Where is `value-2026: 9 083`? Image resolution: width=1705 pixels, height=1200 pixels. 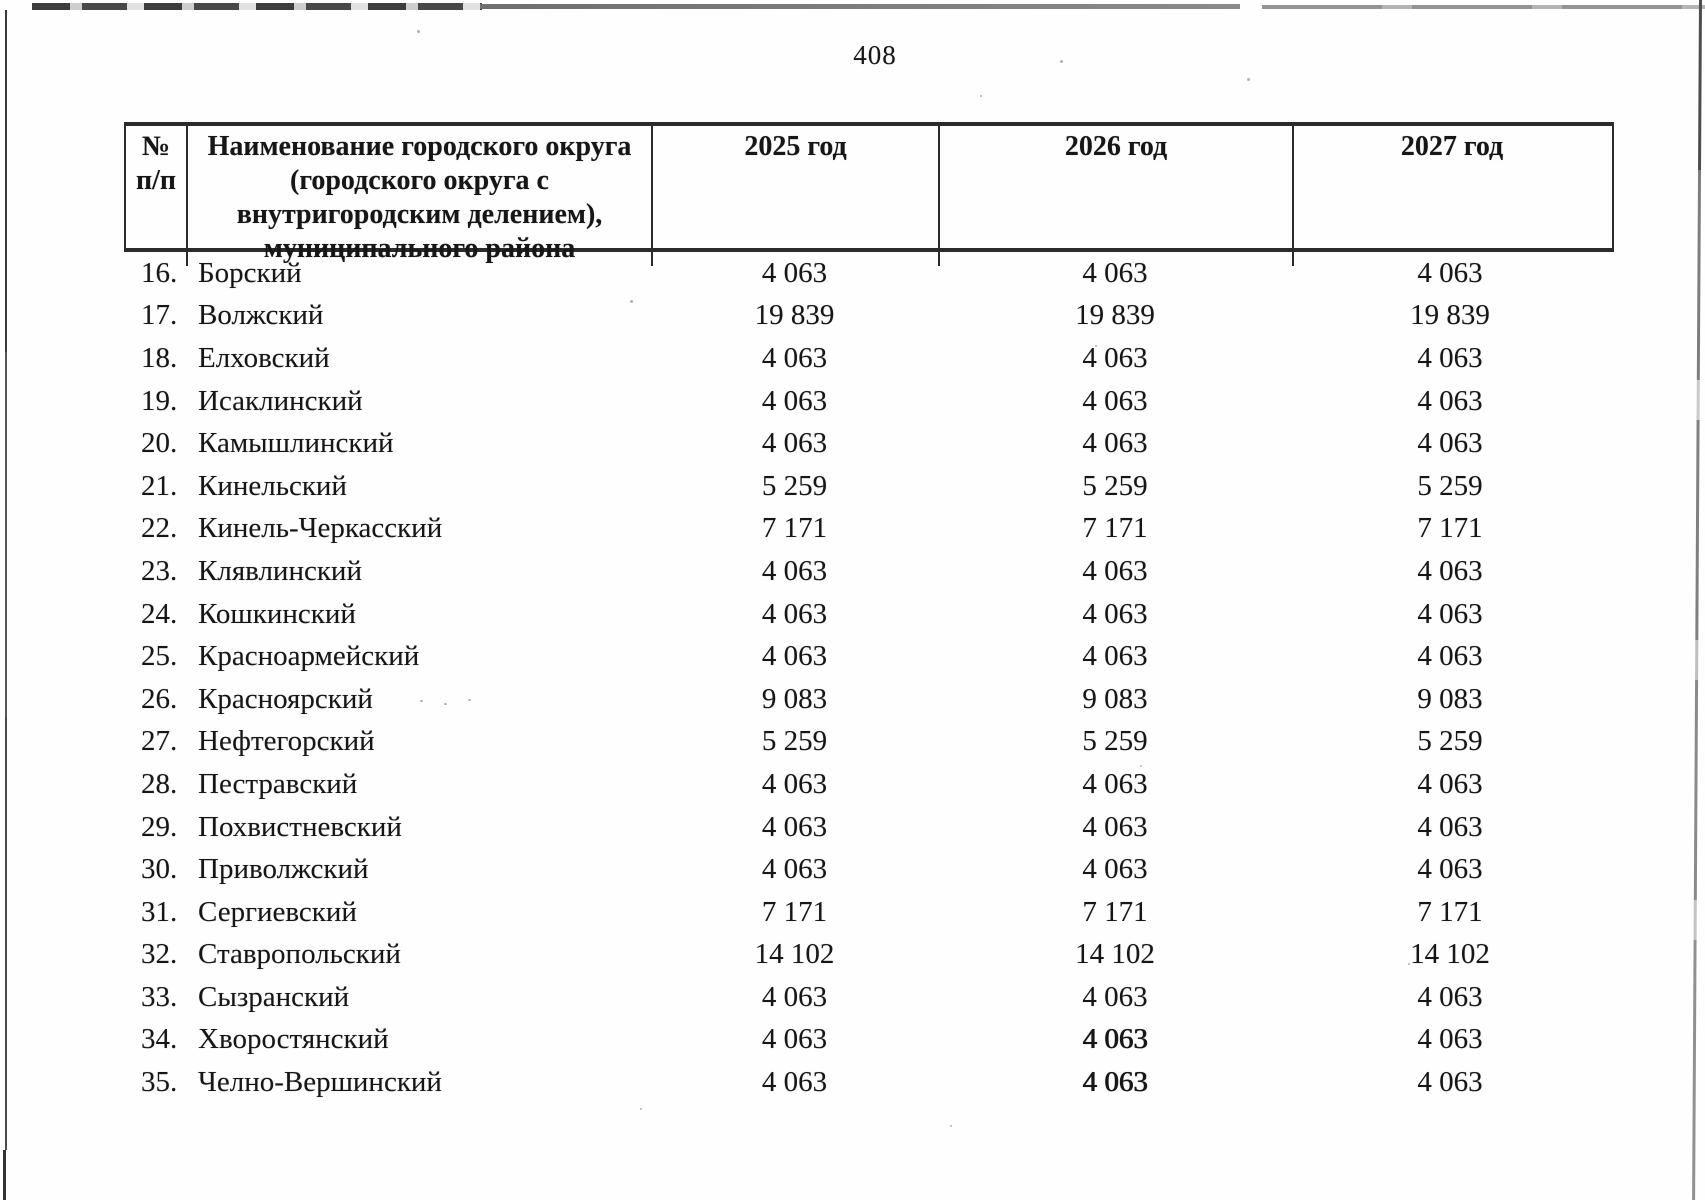
value-2026: 9 083 is located at coordinates (1115, 698).